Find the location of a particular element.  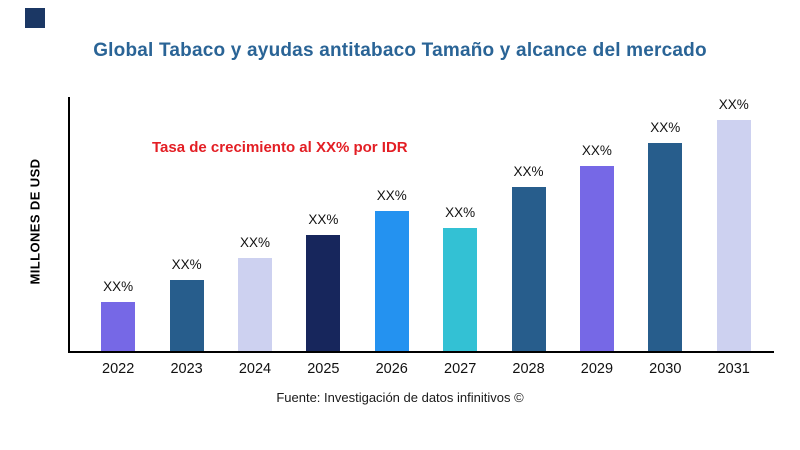

bar-2023 is located at coordinates (186, 315).